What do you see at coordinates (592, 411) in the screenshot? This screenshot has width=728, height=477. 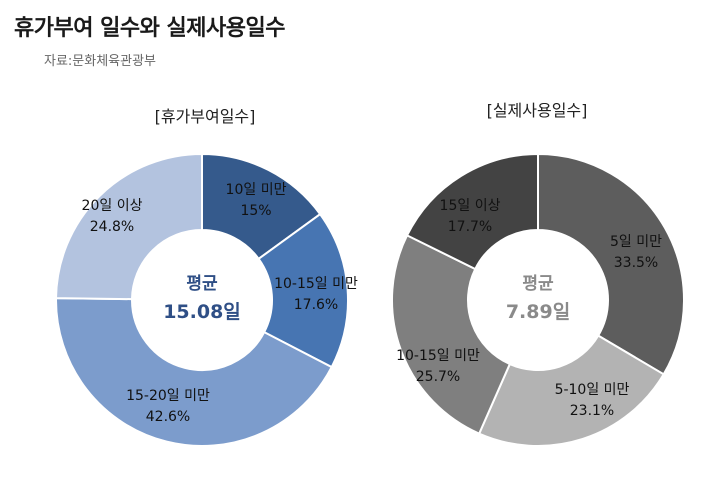 I see `donut-2-slice-2-value: 23.1%` at bounding box center [592, 411].